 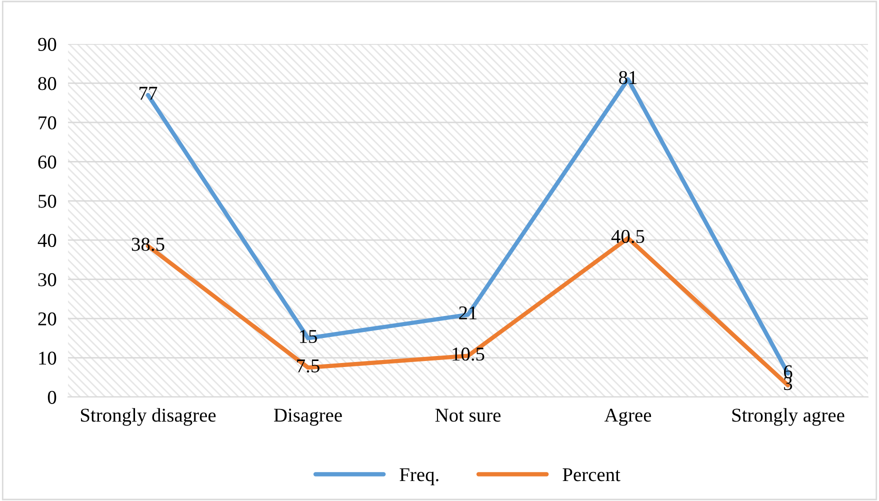 I want to click on x-tick-label: Agree, so click(x=628, y=417).